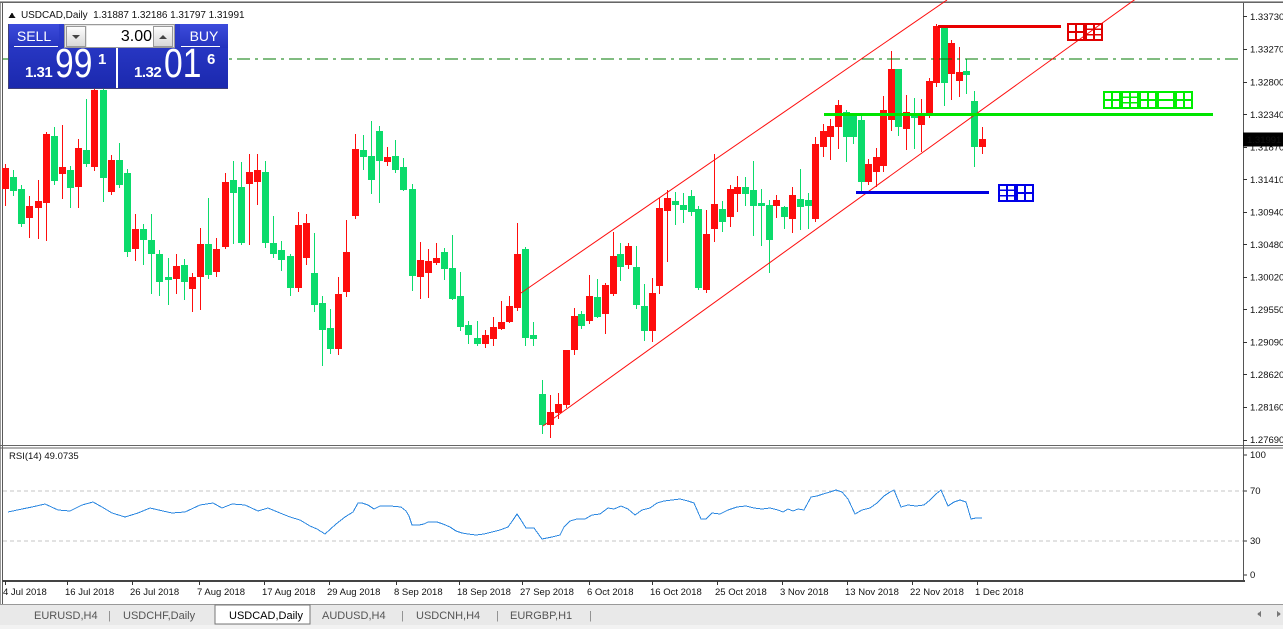 This screenshot has height=629, width=1283. I want to click on svg-text: 30, so click(1255, 541).